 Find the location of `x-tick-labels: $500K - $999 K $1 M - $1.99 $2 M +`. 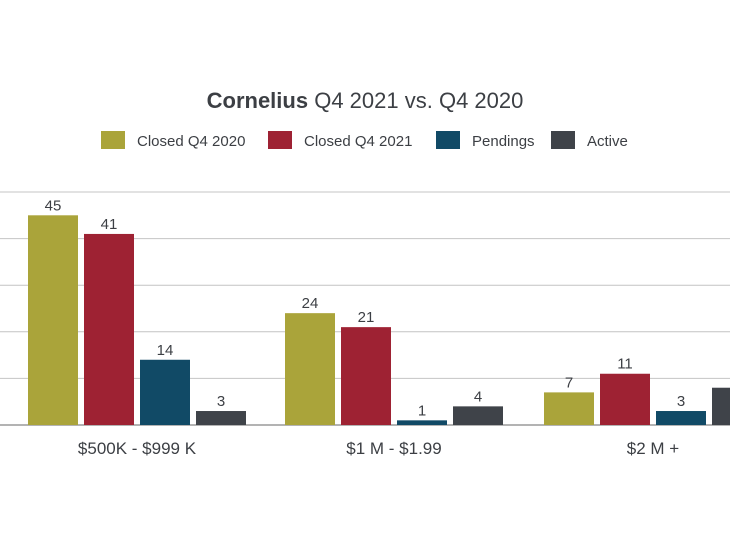

x-tick-labels: $500K - $999 K $1 M - $1.99 $2 M + is located at coordinates (378, 448).